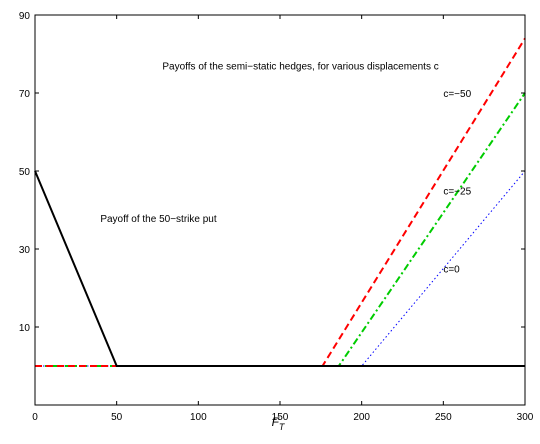  I want to click on x-tick-label: 250, so click(443, 417).